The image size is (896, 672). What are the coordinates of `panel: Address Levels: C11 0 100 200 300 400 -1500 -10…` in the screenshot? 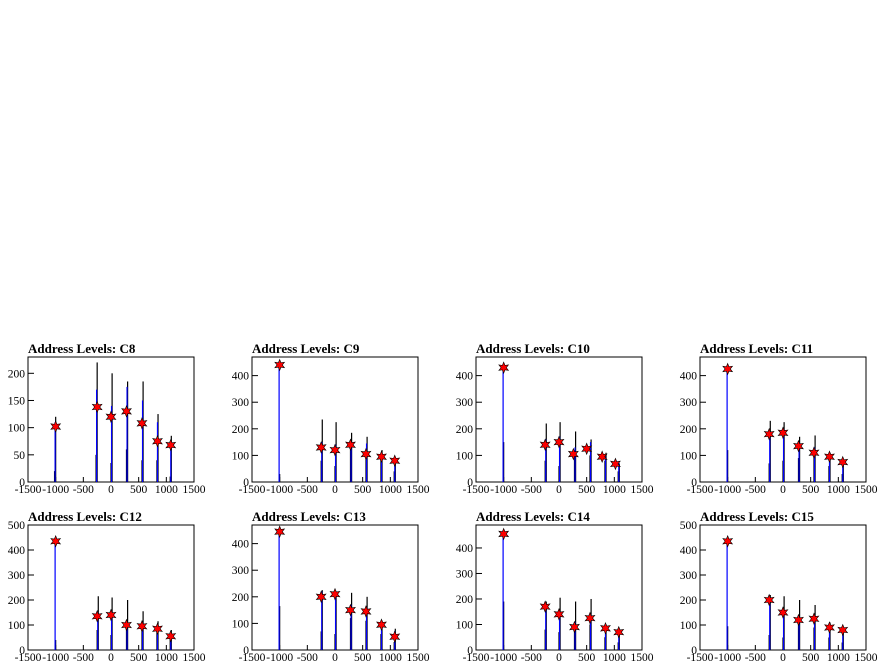 It's located at (779, 418).